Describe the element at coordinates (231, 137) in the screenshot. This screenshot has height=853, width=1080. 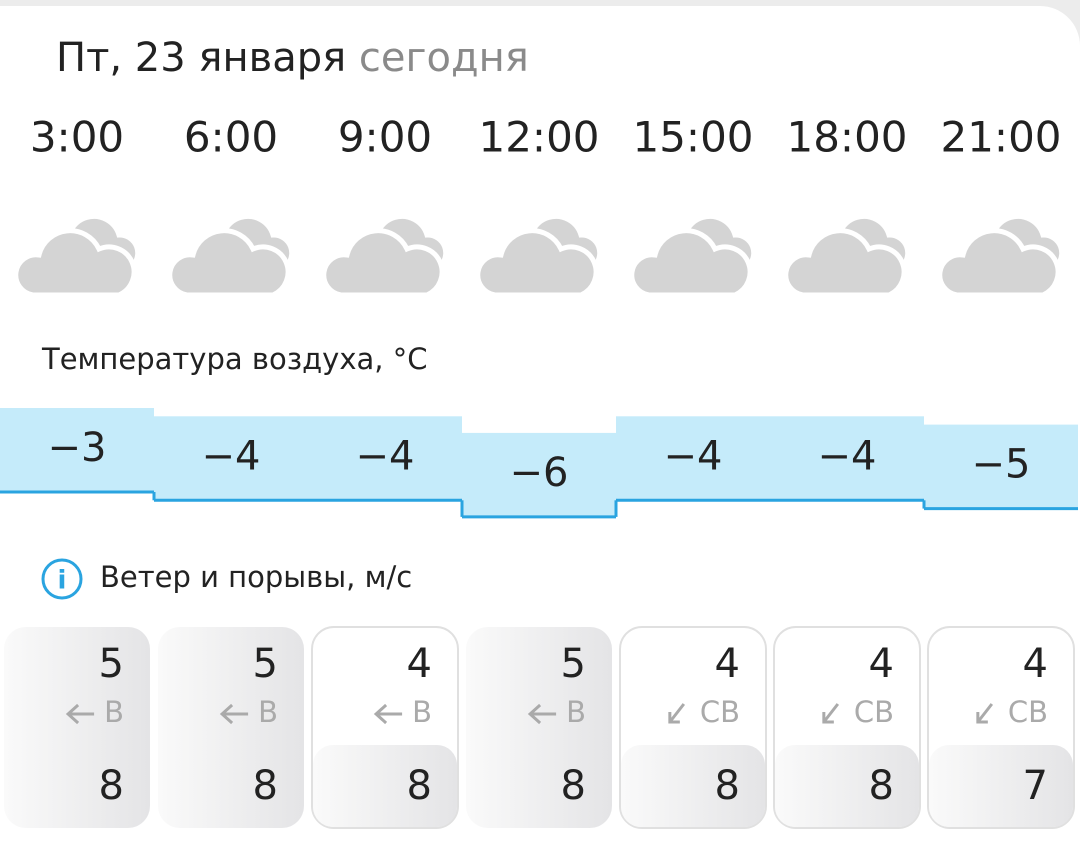
I see `hour: 6:00` at that location.